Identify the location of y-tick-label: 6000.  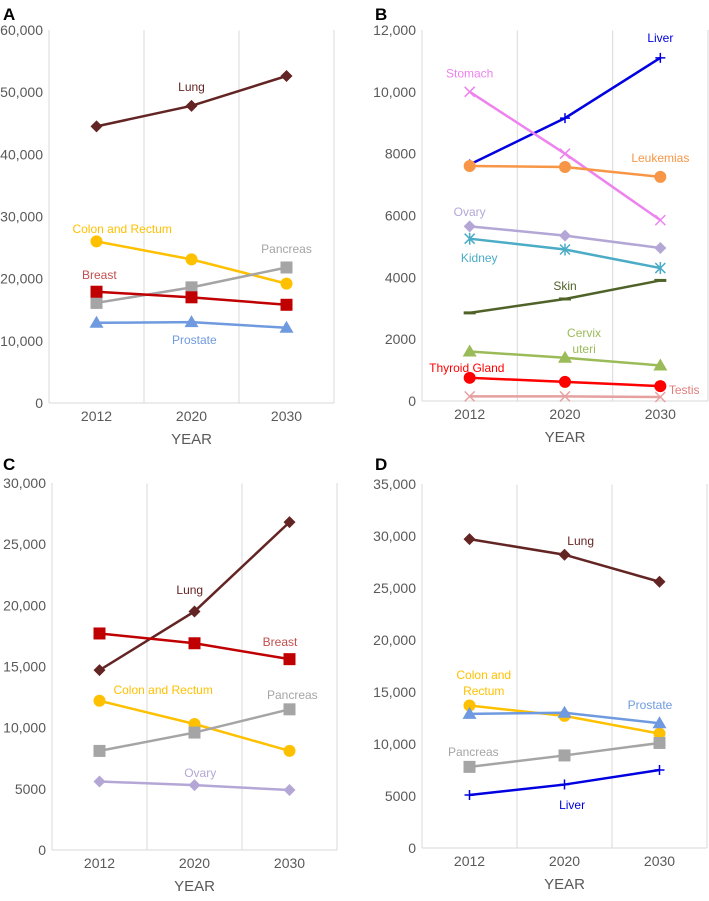
(400, 216).